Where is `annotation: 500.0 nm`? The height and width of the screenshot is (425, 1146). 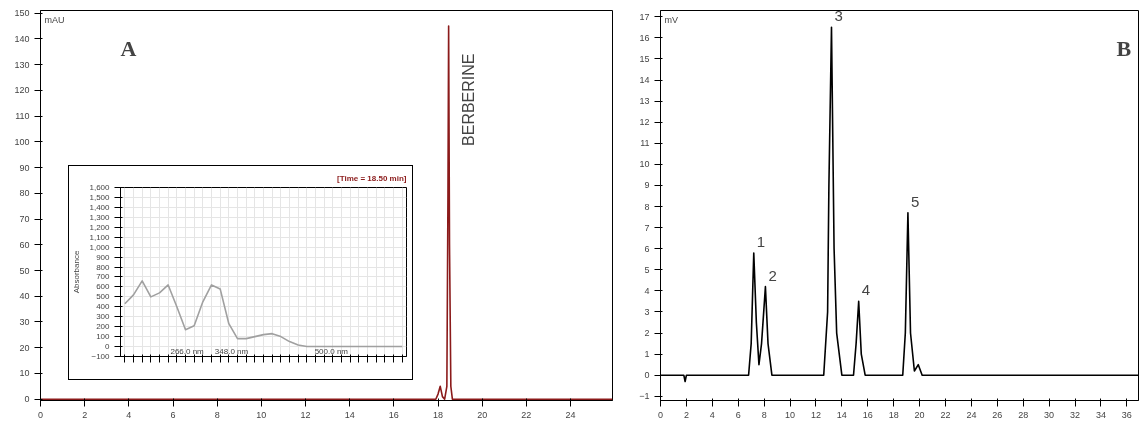
annotation: 500.0 nm is located at coordinates (331, 351).